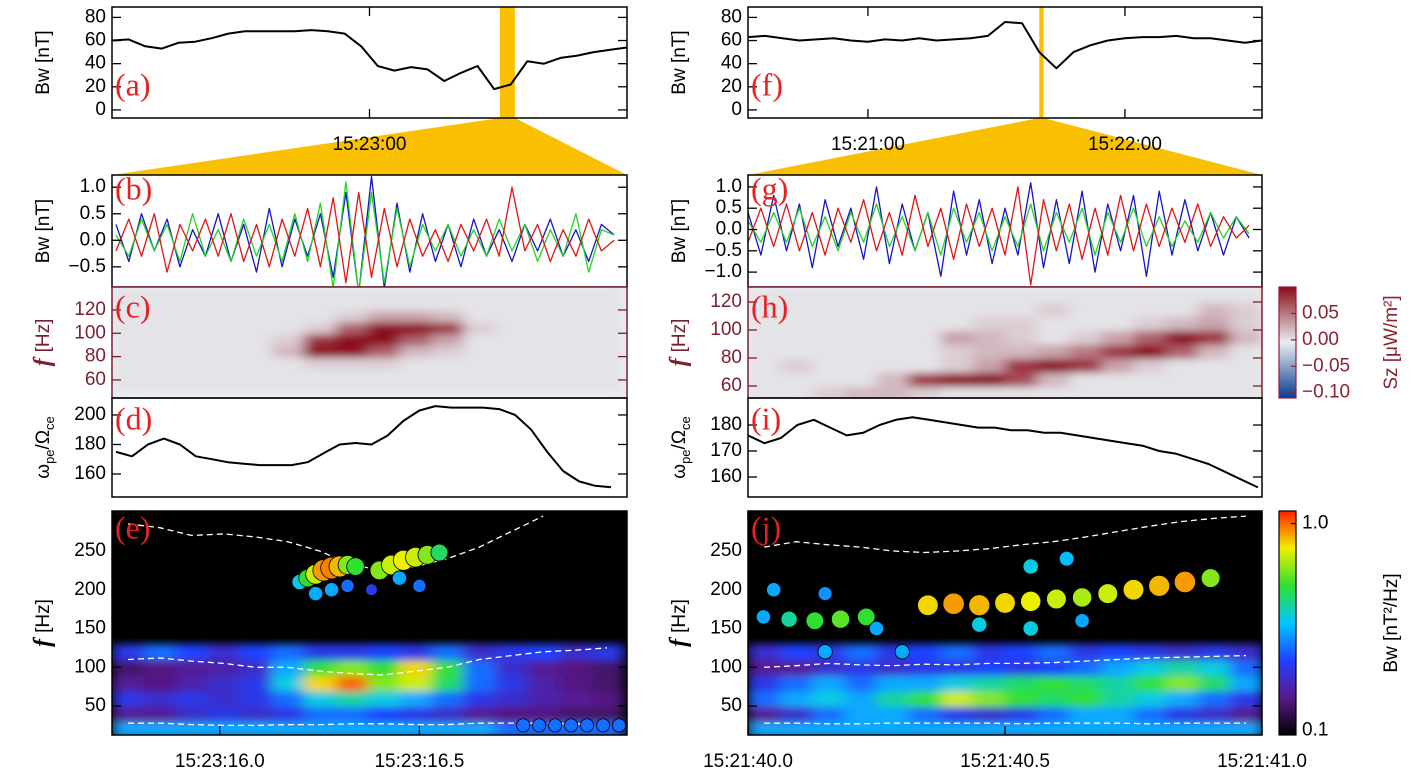  What do you see at coordinates (1262, 761) in the screenshot?
I see `x-tick-label: 15:21:41.0` at bounding box center [1262, 761].